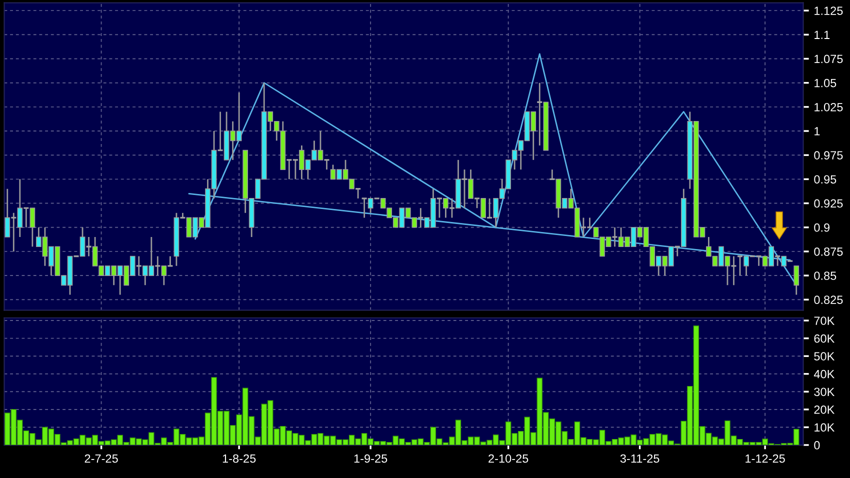  Describe the element at coordinates (817, 131) in the screenshot. I see `y-tick-label: 1` at that location.